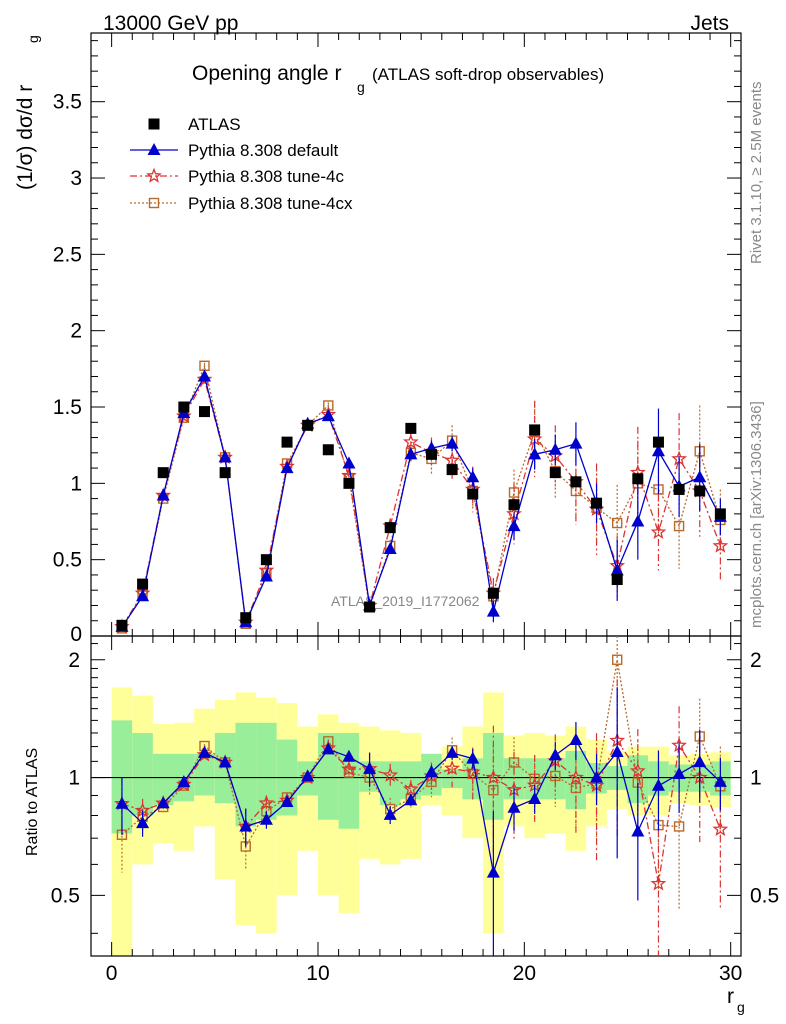  Describe the element at coordinates (74, 778) in the screenshot. I see `ratio-y-tick-label: 1` at that location.